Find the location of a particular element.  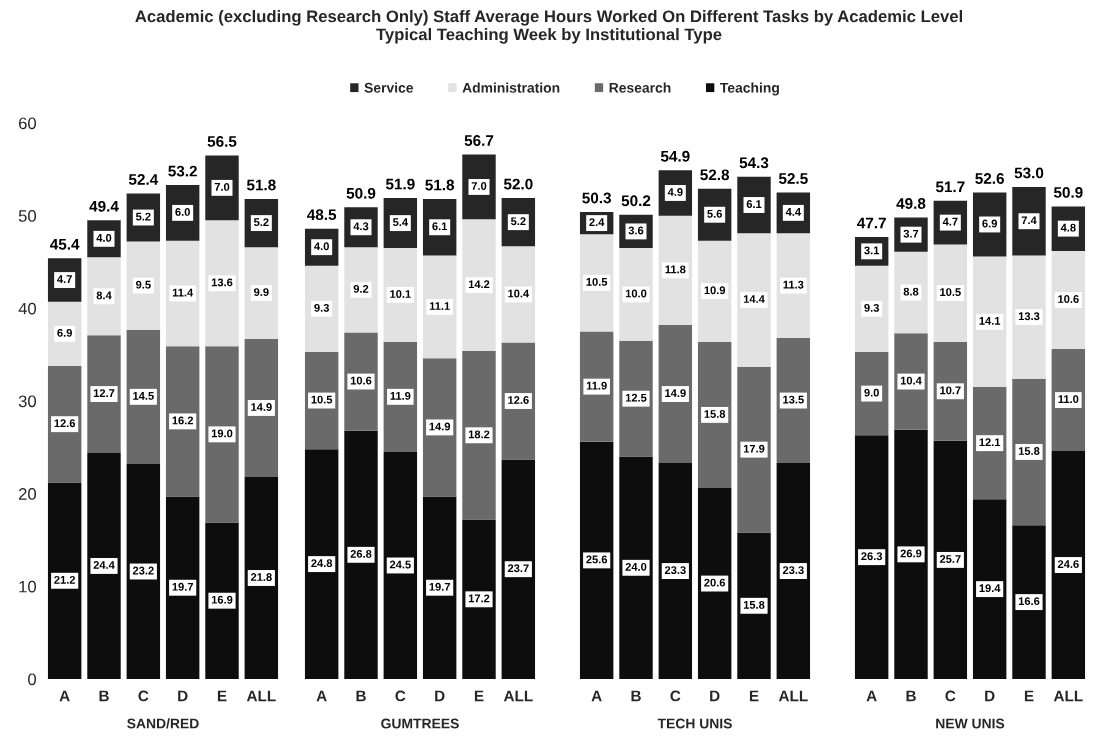

data-label: 11.8 is located at coordinates (675, 269).